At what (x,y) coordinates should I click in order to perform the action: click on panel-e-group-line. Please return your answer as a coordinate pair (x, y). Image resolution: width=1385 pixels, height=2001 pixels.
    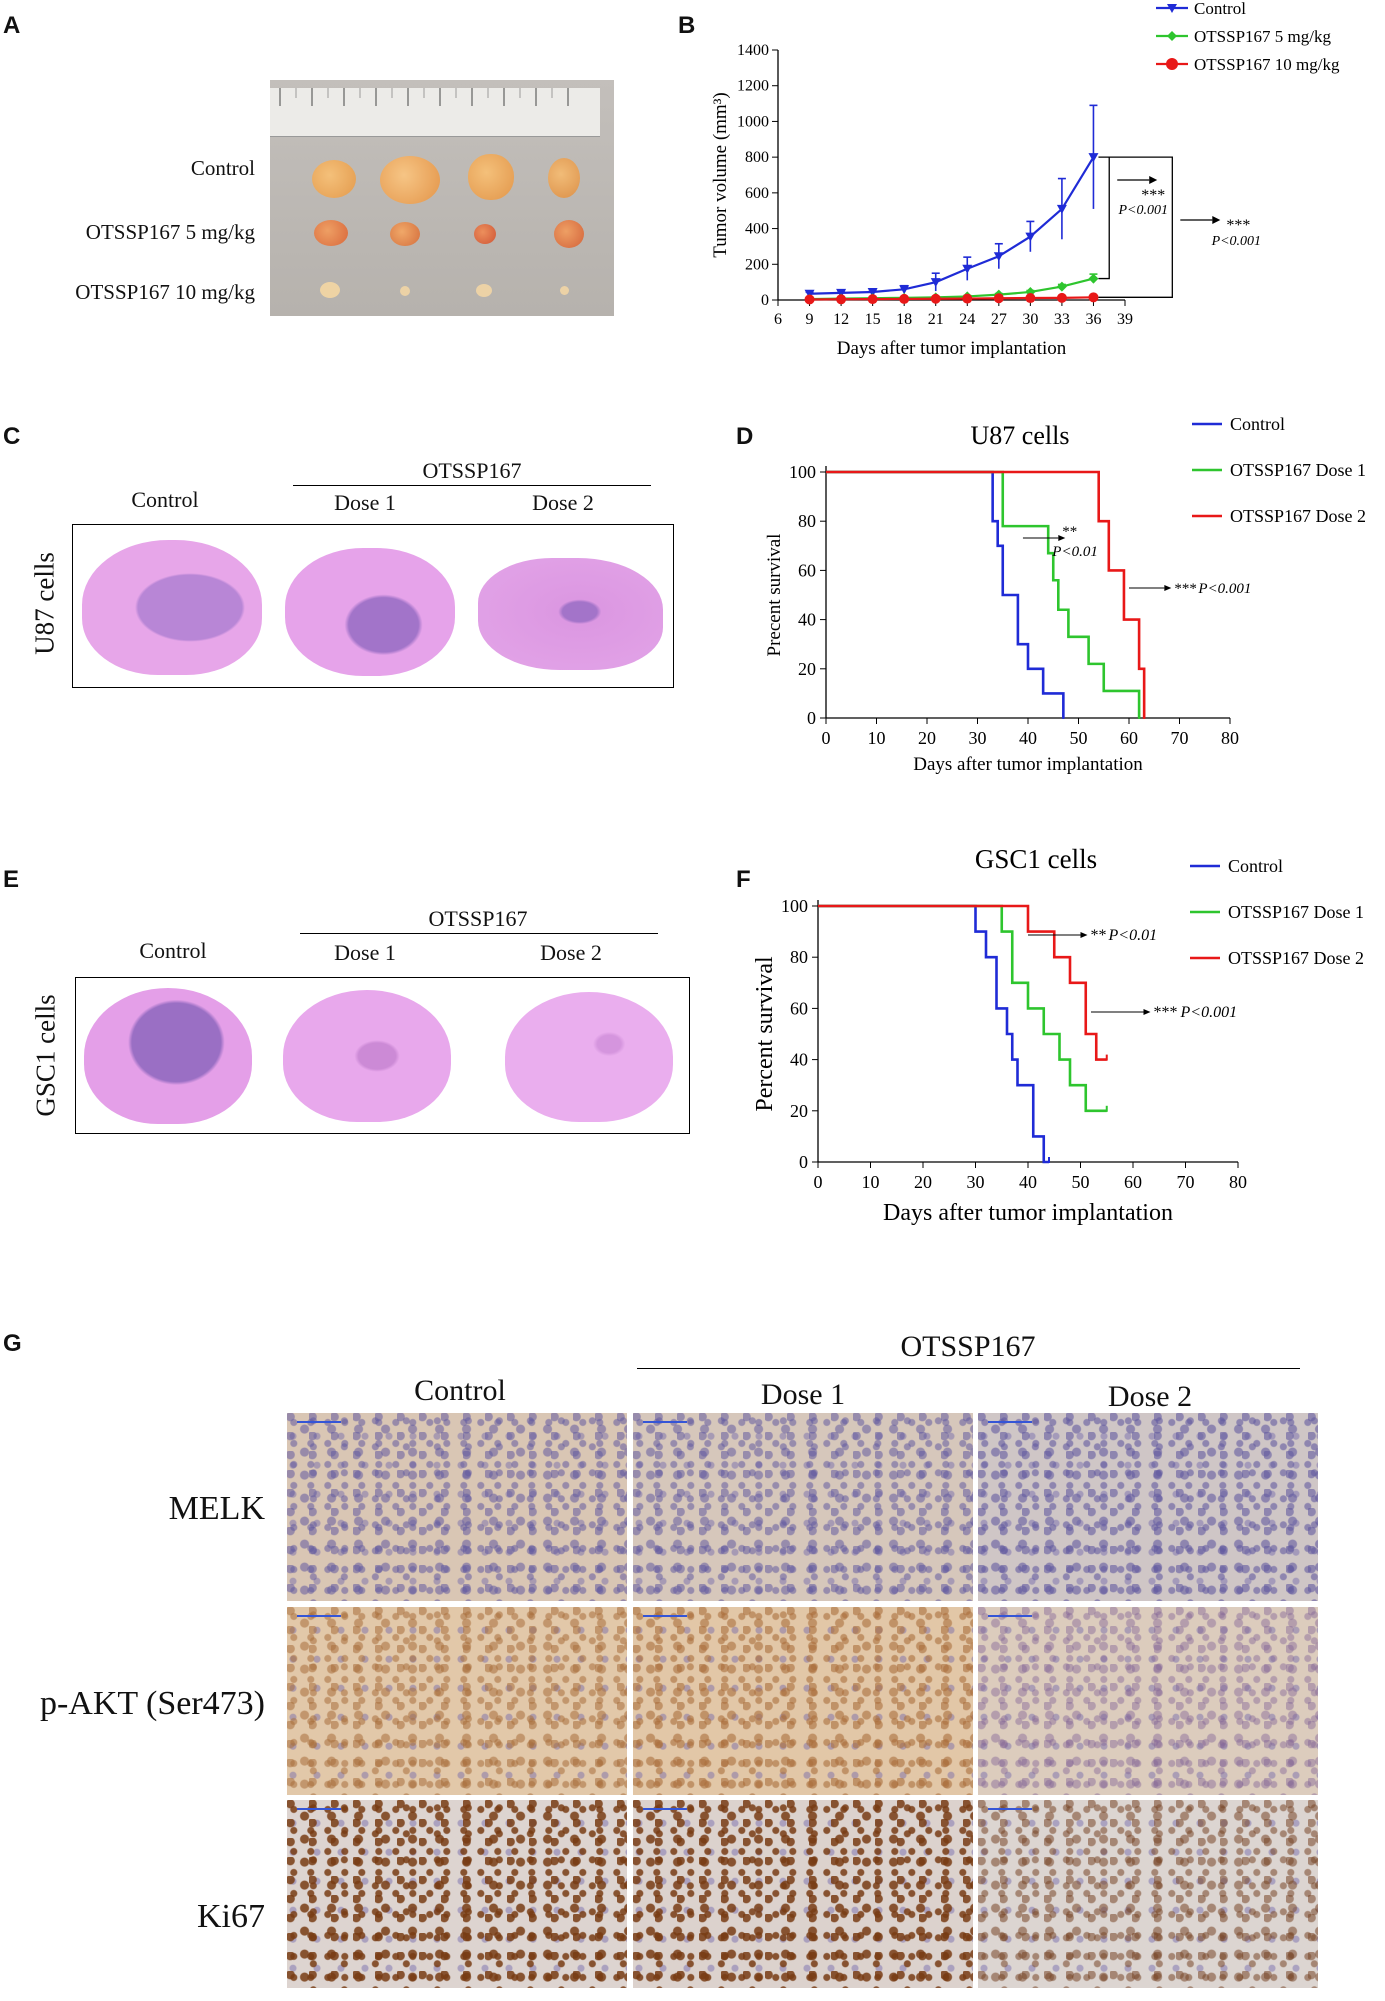
    Looking at the image, I should click on (479, 933).